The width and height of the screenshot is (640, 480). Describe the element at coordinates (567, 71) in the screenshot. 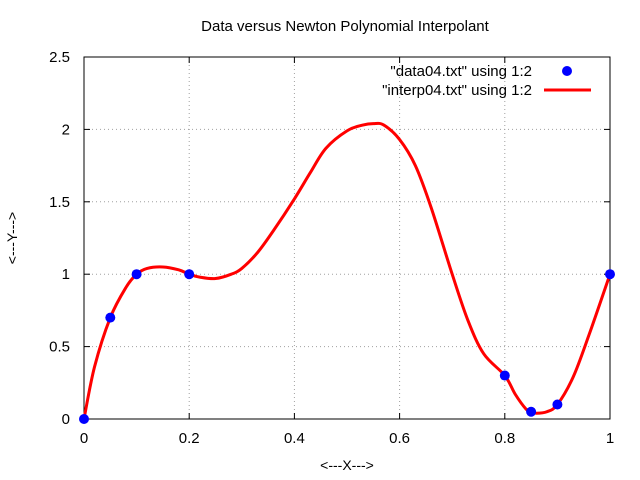

I see `legend-swatch-data` at that location.